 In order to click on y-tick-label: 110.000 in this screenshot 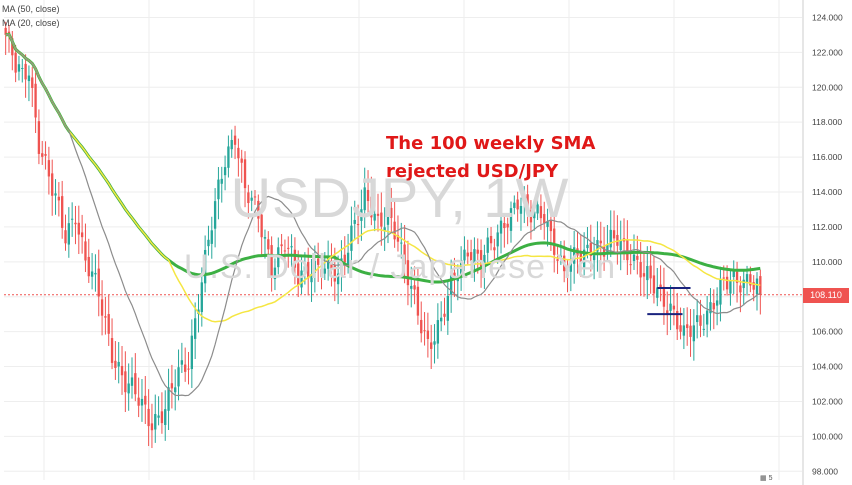, I will do `click(827, 262)`.